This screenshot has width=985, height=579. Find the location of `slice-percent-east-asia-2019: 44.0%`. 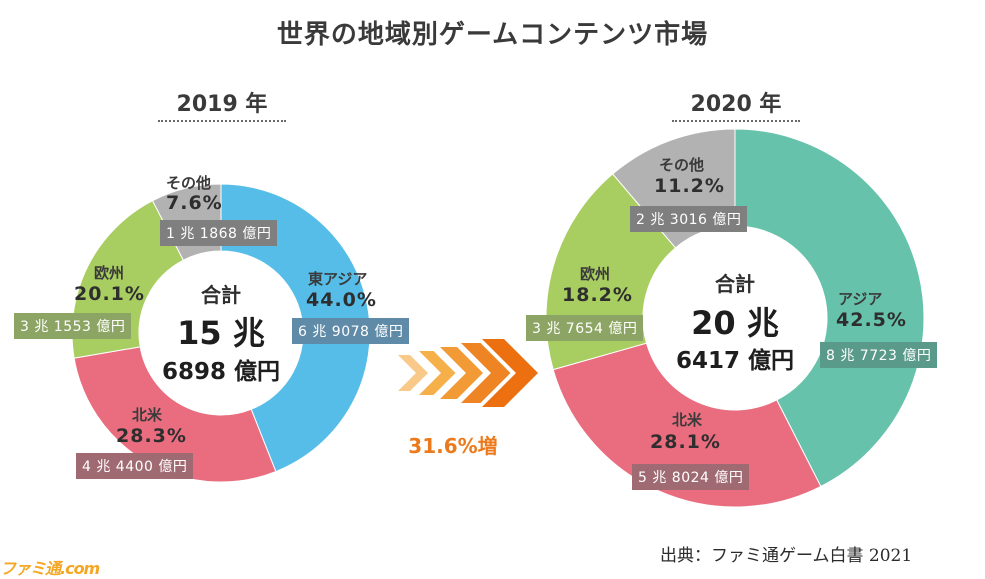

slice-percent-east-asia-2019: 44.0% is located at coordinates (341, 300).